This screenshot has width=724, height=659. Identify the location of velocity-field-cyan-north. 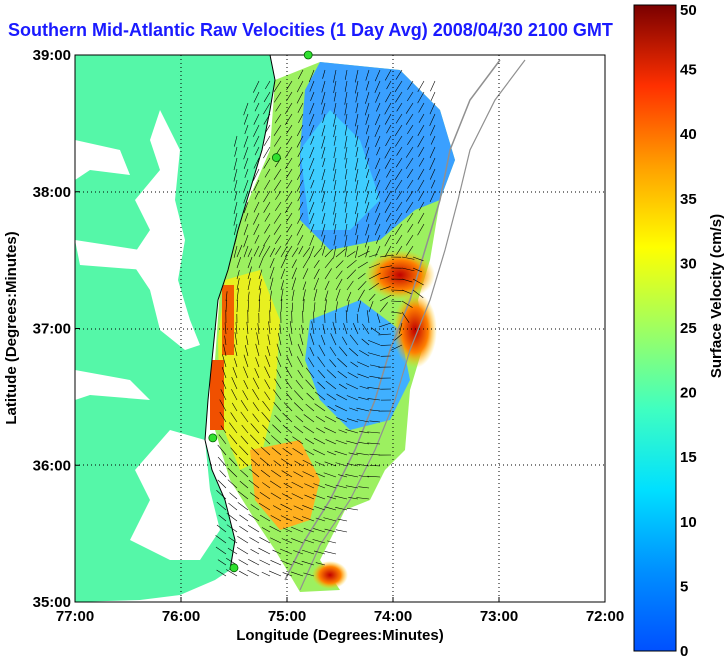
(340, 170).